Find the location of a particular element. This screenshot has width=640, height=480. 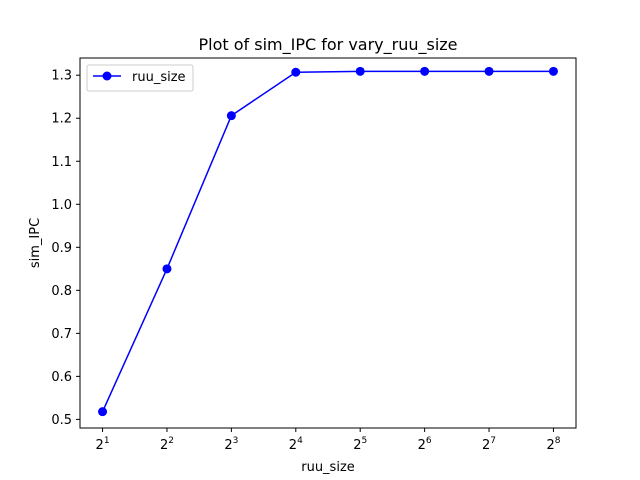

x-tick-label: 22 is located at coordinates (167, 444).